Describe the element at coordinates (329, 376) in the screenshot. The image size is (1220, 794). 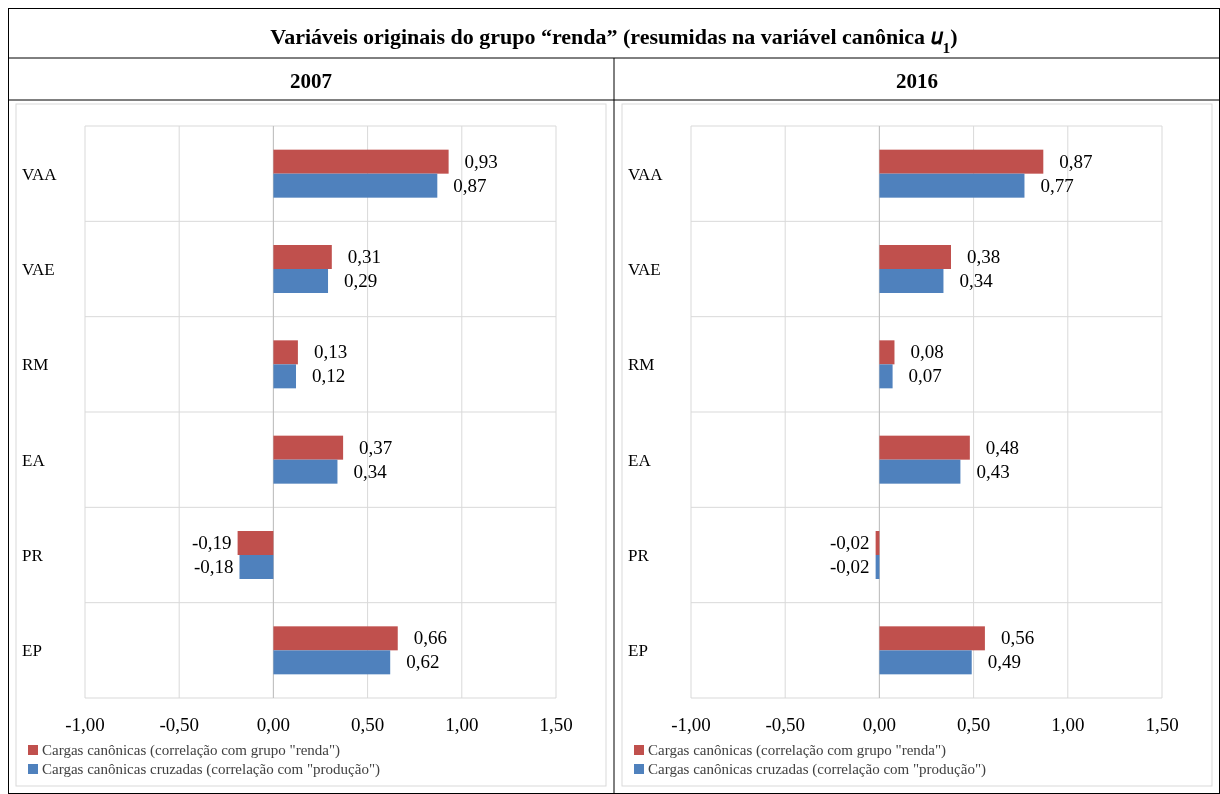
I see `data-label: 0,12` at that location.